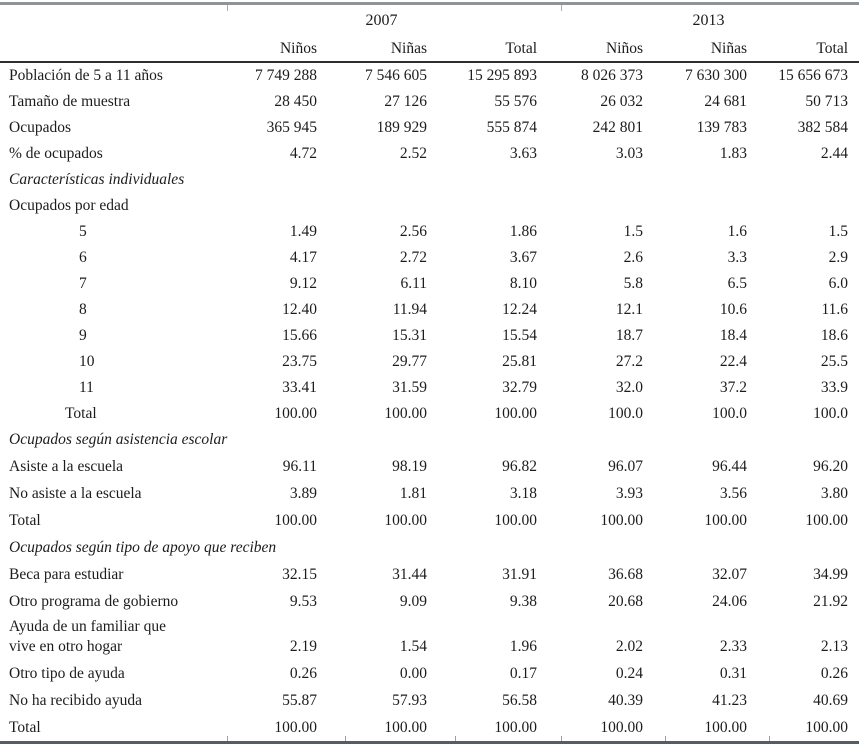  Describe the element at coordinates (733, 309) in the screenshot. I see `cell-value: 10.6` at that location.